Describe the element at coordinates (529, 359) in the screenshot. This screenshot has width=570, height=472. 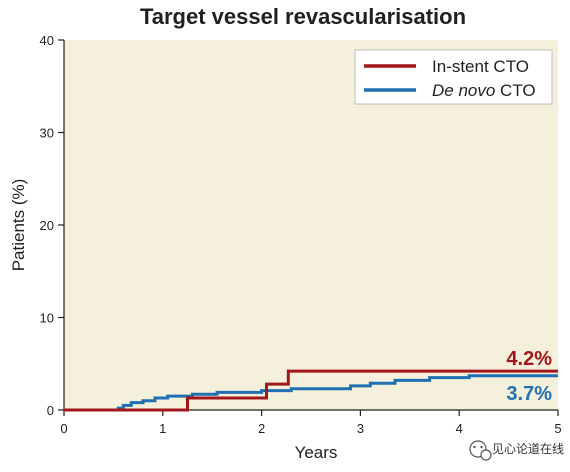
I see `end-label-in-stent-cto: 4.2%` at that location.